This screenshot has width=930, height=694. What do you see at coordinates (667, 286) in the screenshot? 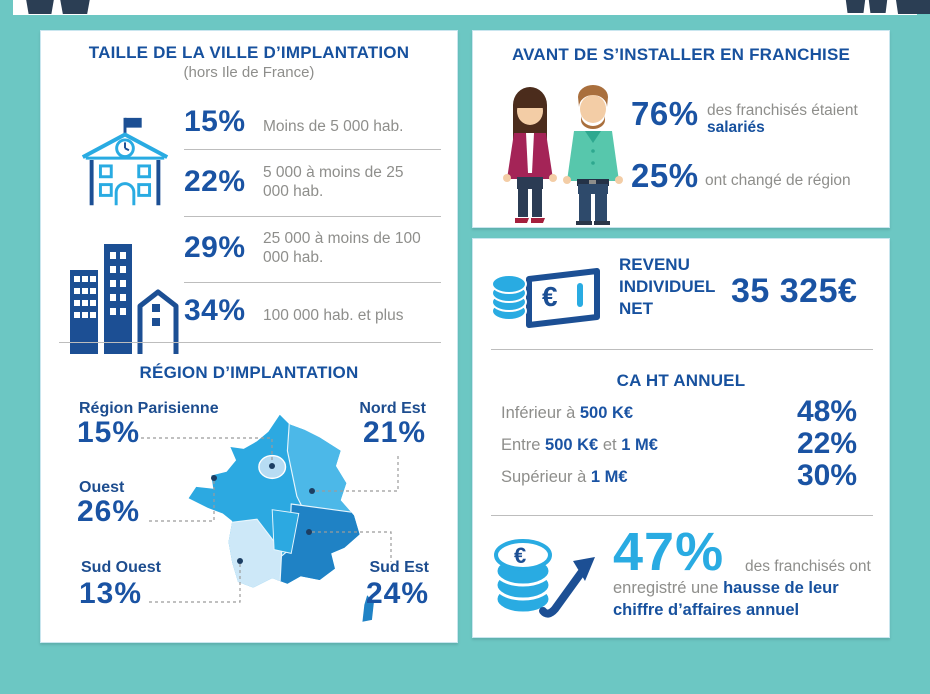
I see `revenue-label-line2: INDIVIDUEL` at bounding box center [667, 286].